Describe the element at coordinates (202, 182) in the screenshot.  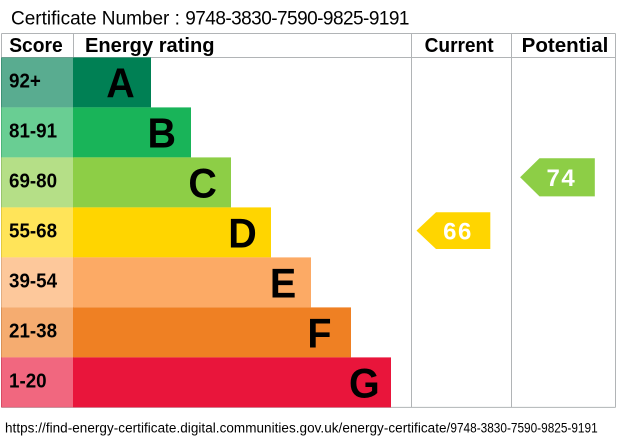
I see `svg-text: C` at that location.